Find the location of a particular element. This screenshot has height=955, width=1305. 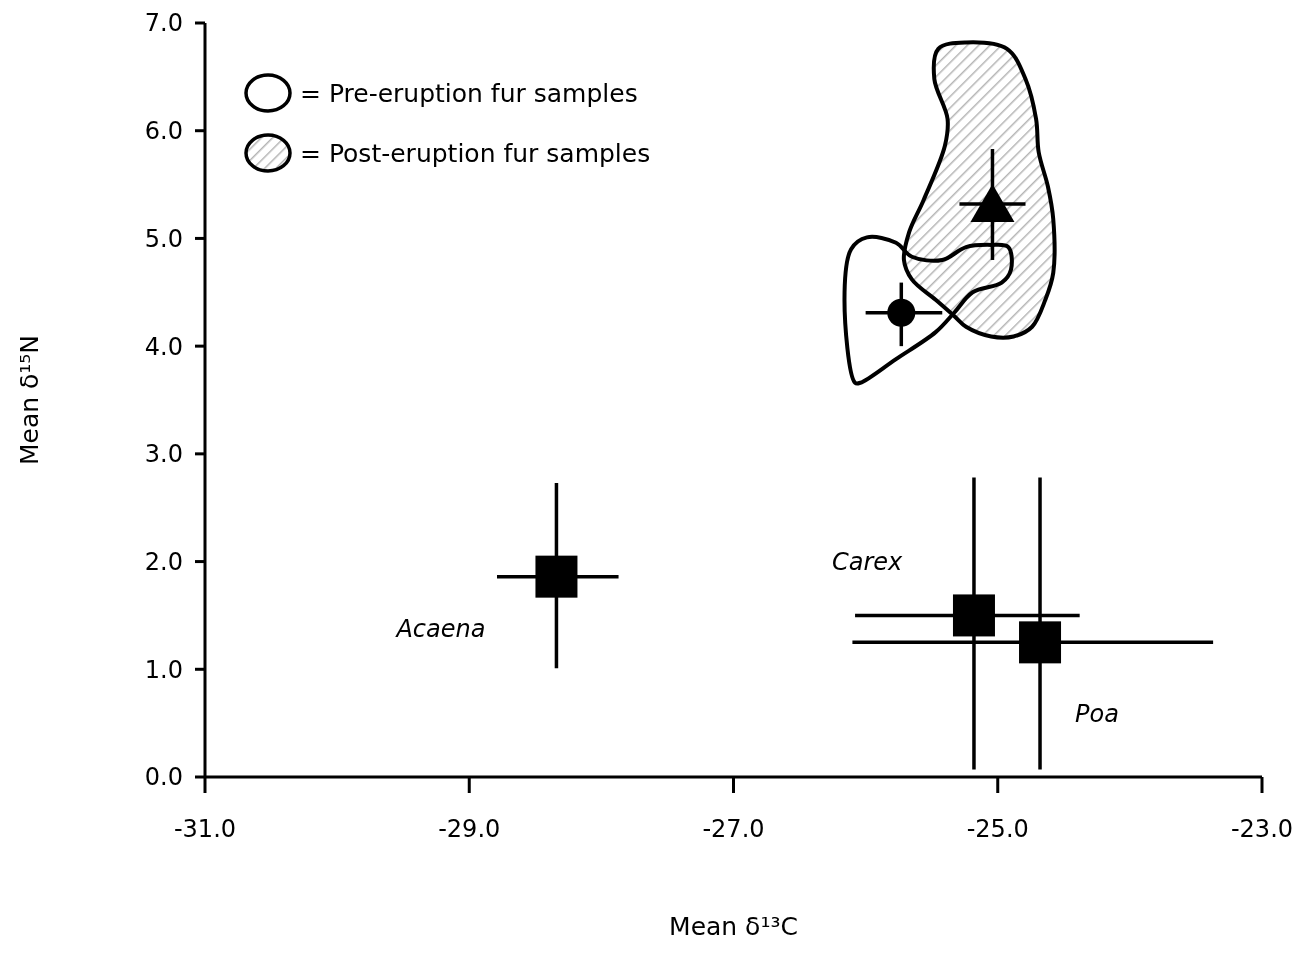

x-tick-label: -23.0 is located at coordinates (1262, 829).